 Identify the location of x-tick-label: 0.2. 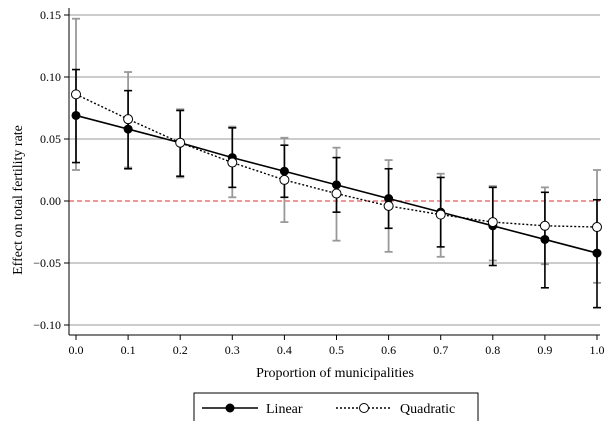
(180, 350).